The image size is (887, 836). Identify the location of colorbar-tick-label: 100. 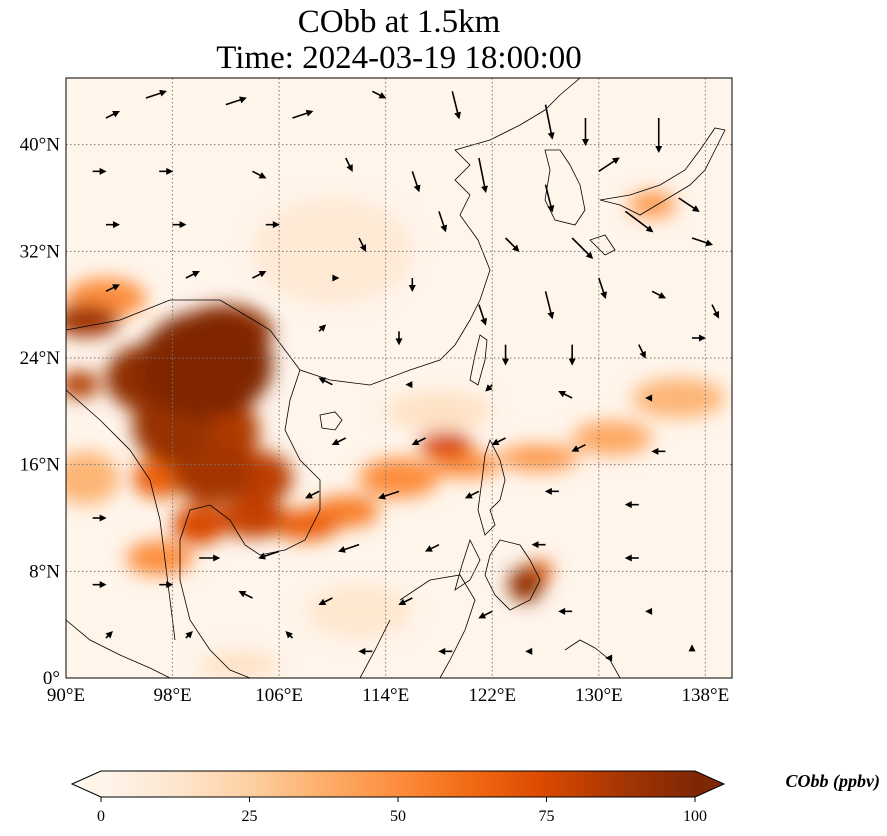
(695, 816).